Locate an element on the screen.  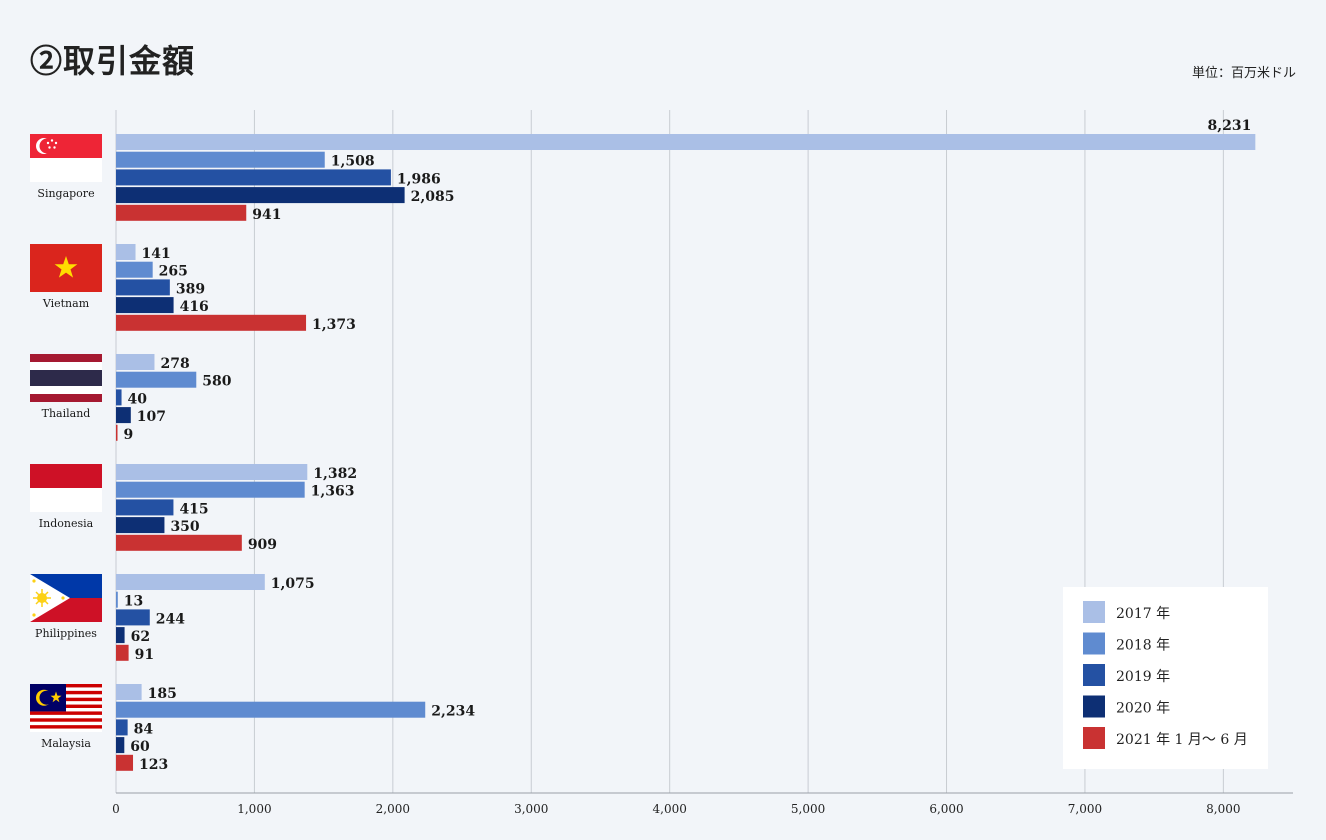
legend-label: 2019 年 is located at coordinates (1143, 677).